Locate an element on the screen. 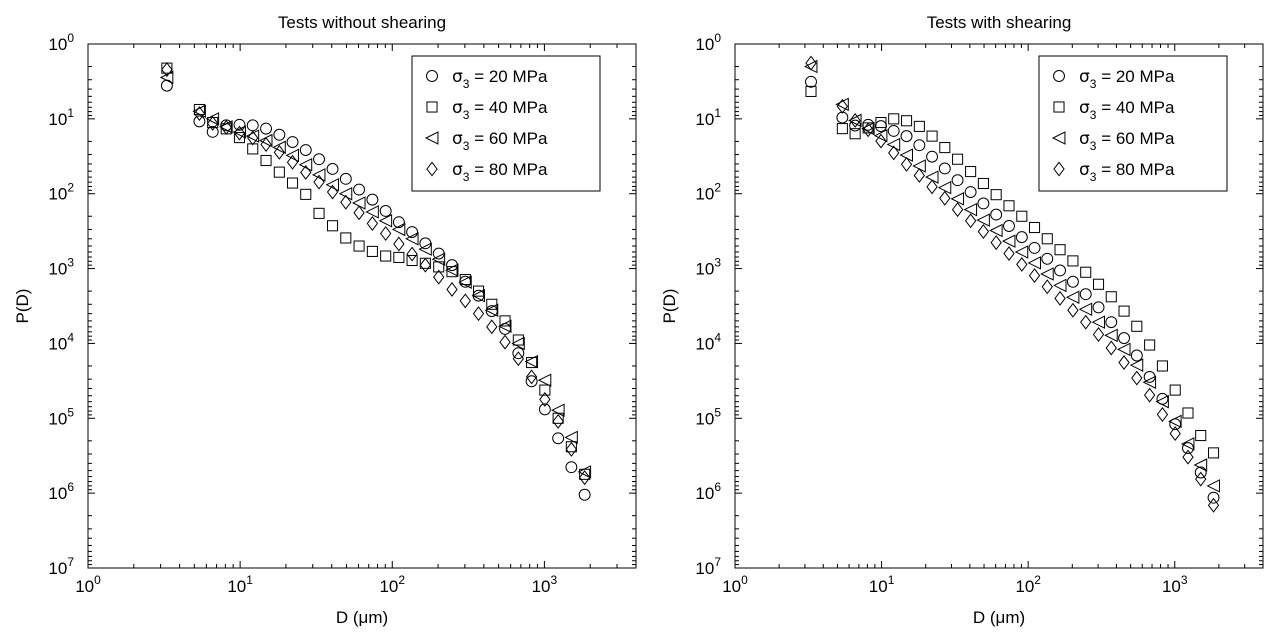  legend-entry: σ3 = 20 MPa is located at coordinates (1127, 79).